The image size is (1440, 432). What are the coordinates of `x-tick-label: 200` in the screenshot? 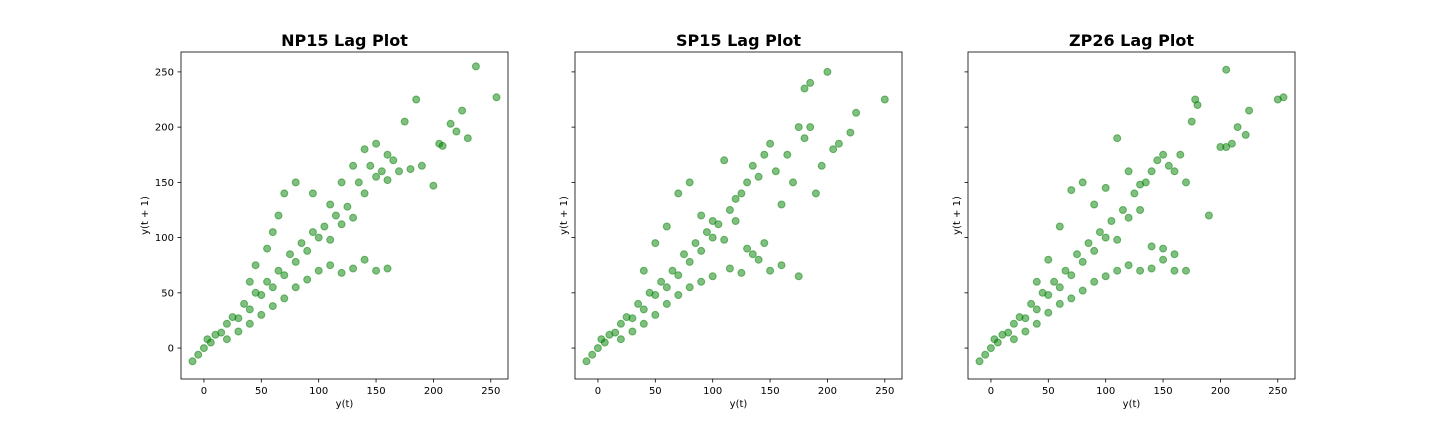 It's located at (433, 391).